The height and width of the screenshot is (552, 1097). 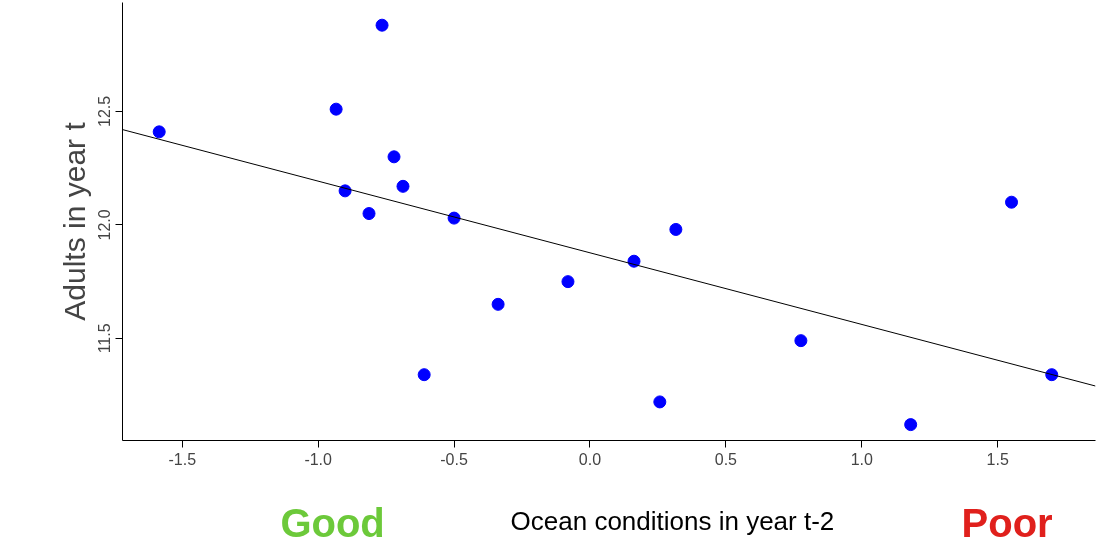 I want to click on y-tick-label: 12.0, so click(x=105, y=225).